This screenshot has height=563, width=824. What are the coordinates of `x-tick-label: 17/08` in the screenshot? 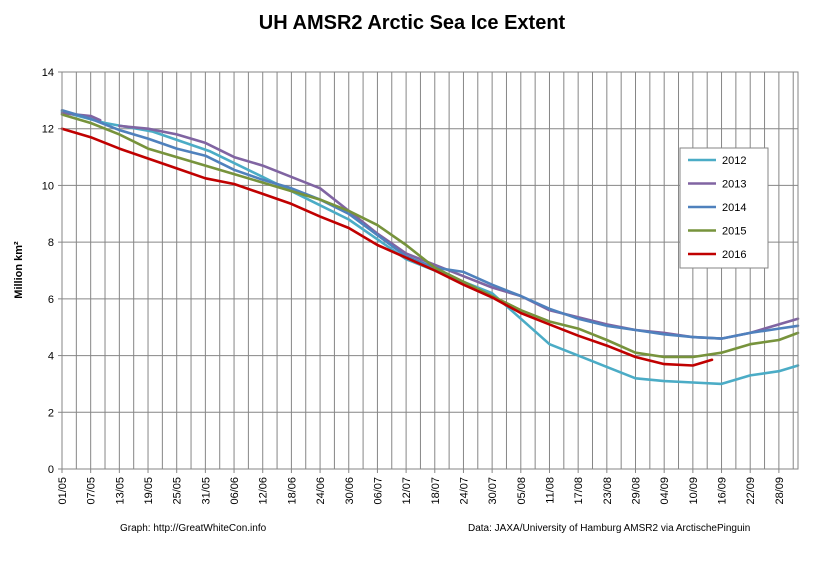 It's located at (579, 491).